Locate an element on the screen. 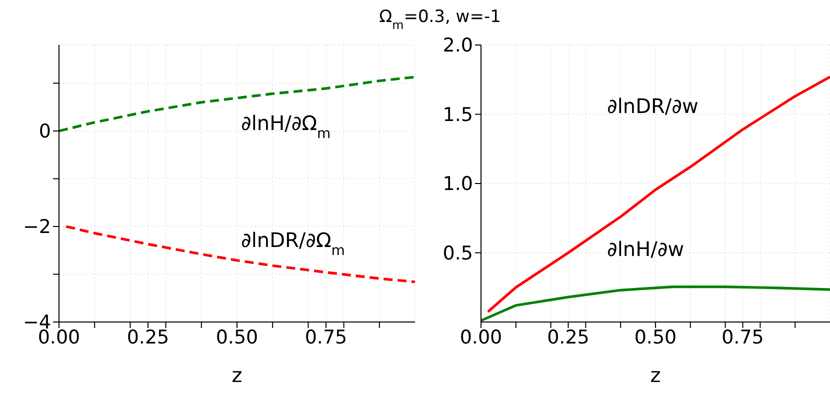  annotation: ∂lnDR/∂Ω$_{m}$ is located at coordinates (293, 243).